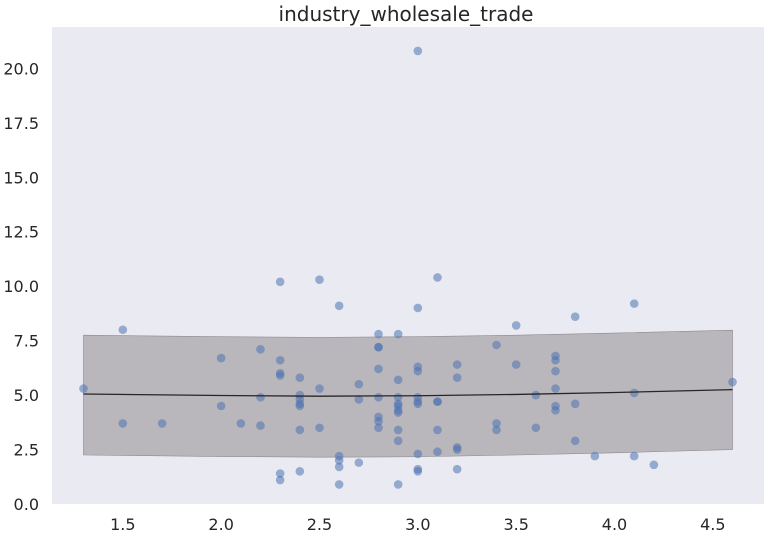 This screenshot has height=538, width=770. I want to click on y-tick-label: 20.0, so click(21, 68).